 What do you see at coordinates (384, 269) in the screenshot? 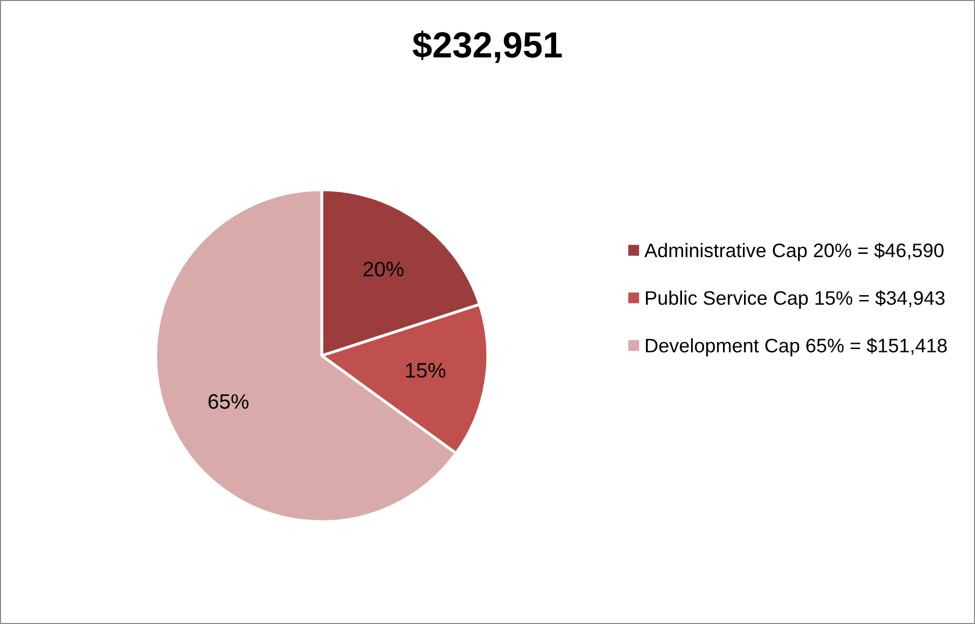
I see `data-label: 20%` at bounding box center [384, 269].